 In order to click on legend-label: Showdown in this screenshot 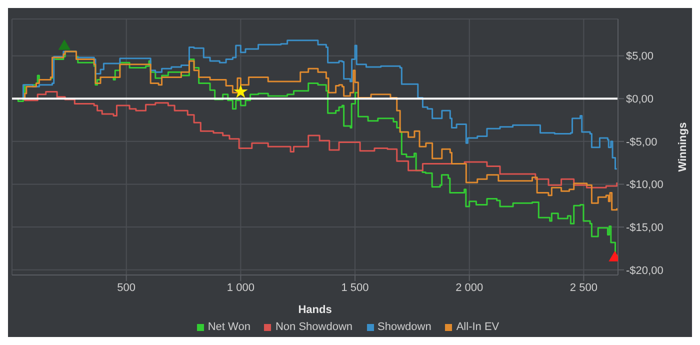, I will do `click(405, 327)`.